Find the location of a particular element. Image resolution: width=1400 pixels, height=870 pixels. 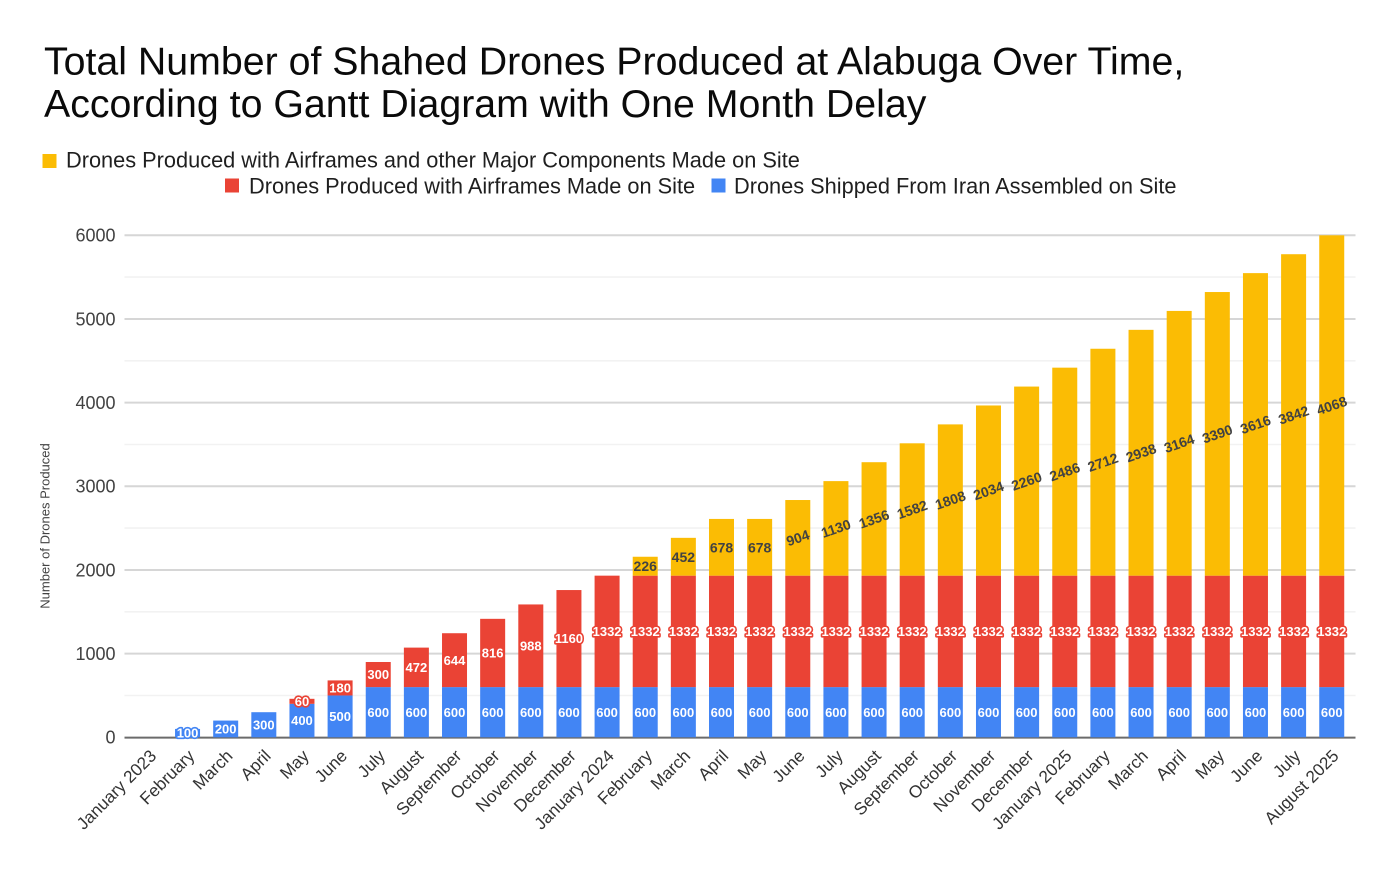

svg-text: 400 is located at coordinates (302, 720).